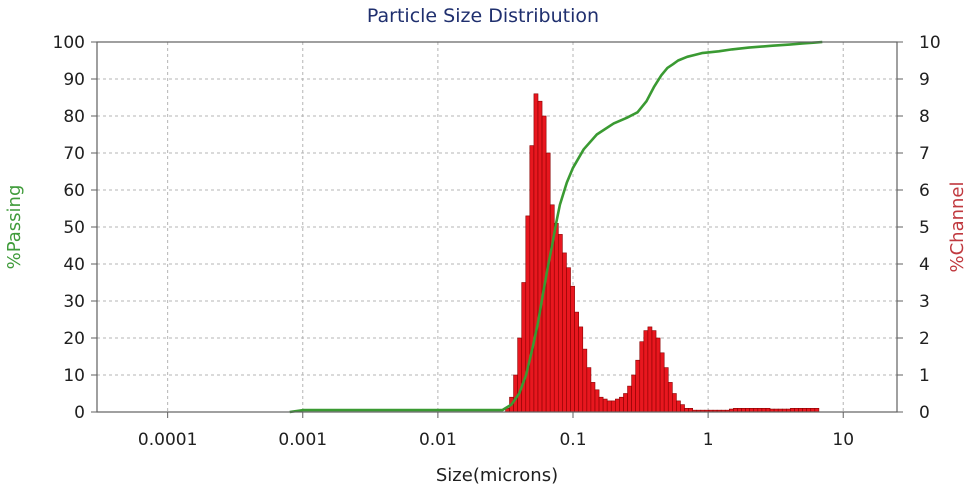  Describe the element at coordinates (924, 413) in the screenshot. I see `y-right-tick-label: 0` at that location.